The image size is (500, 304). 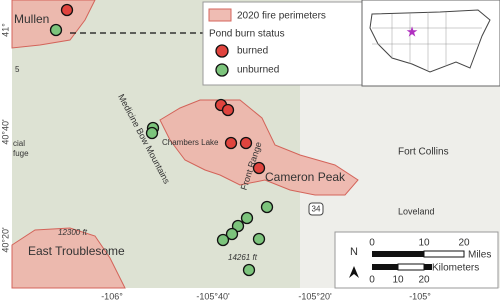 I want to click on legend-label: 2020 fire perimeters, so click(x=281, y=16).